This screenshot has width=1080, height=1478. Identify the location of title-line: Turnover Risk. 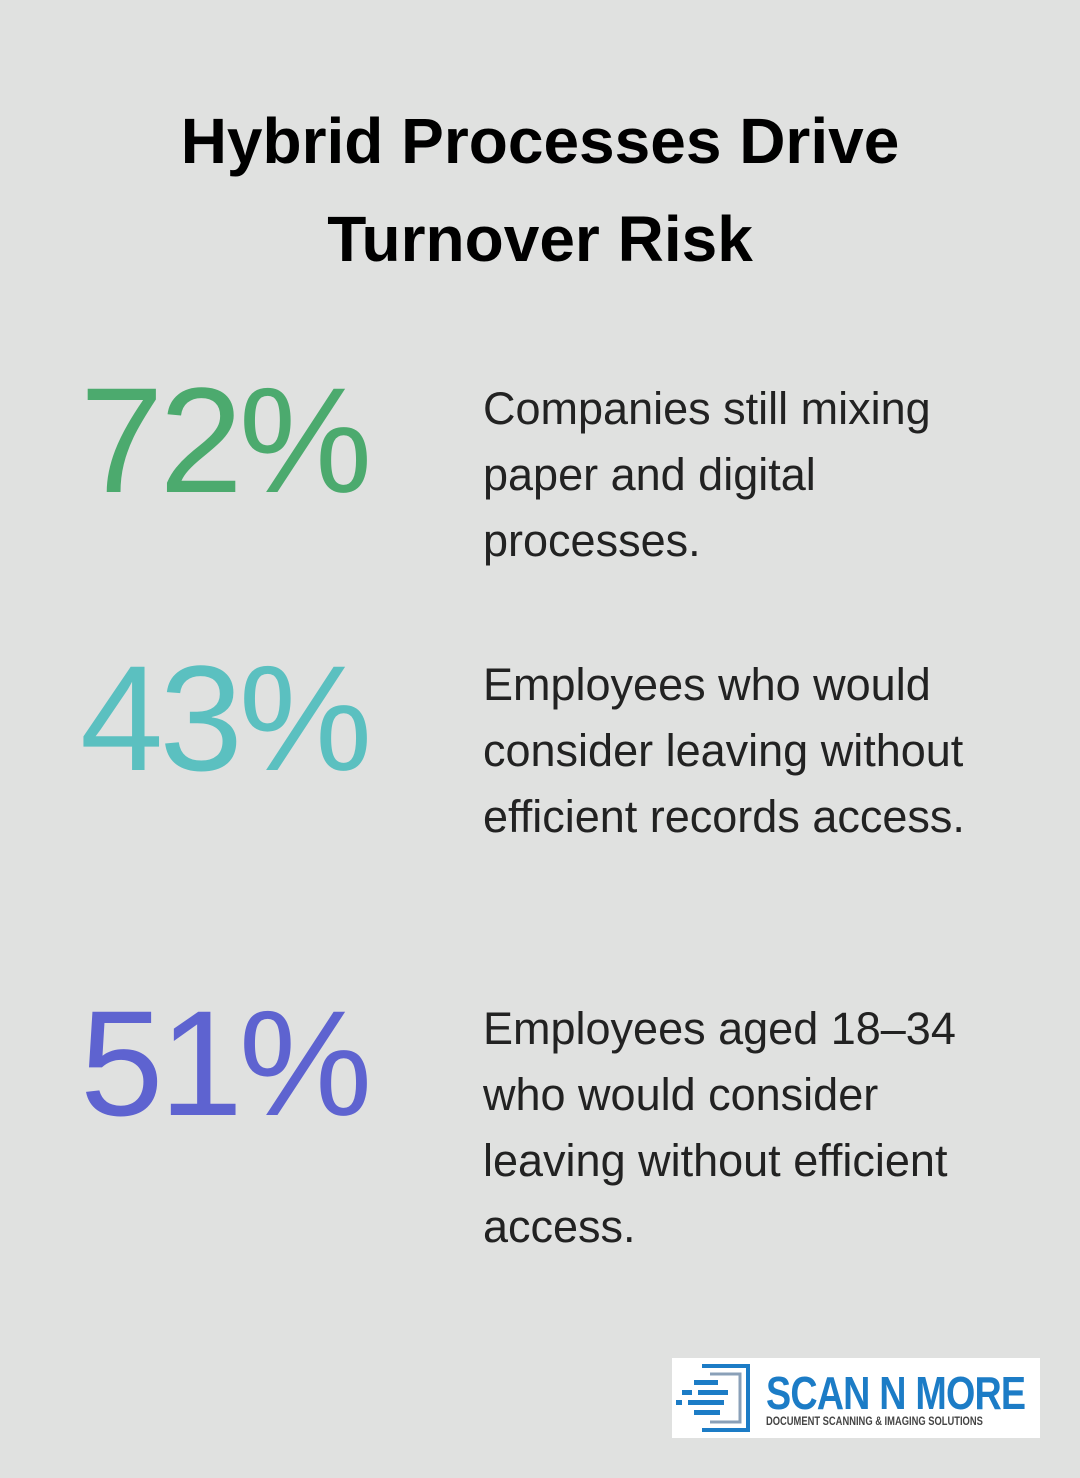
(540, 239).